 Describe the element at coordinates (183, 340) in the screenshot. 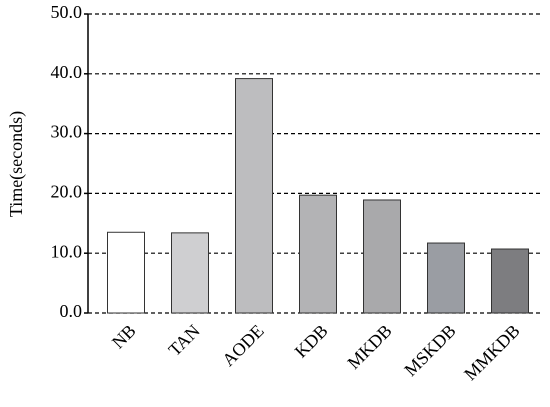

I see `x-tick-label: TAN` at that location.